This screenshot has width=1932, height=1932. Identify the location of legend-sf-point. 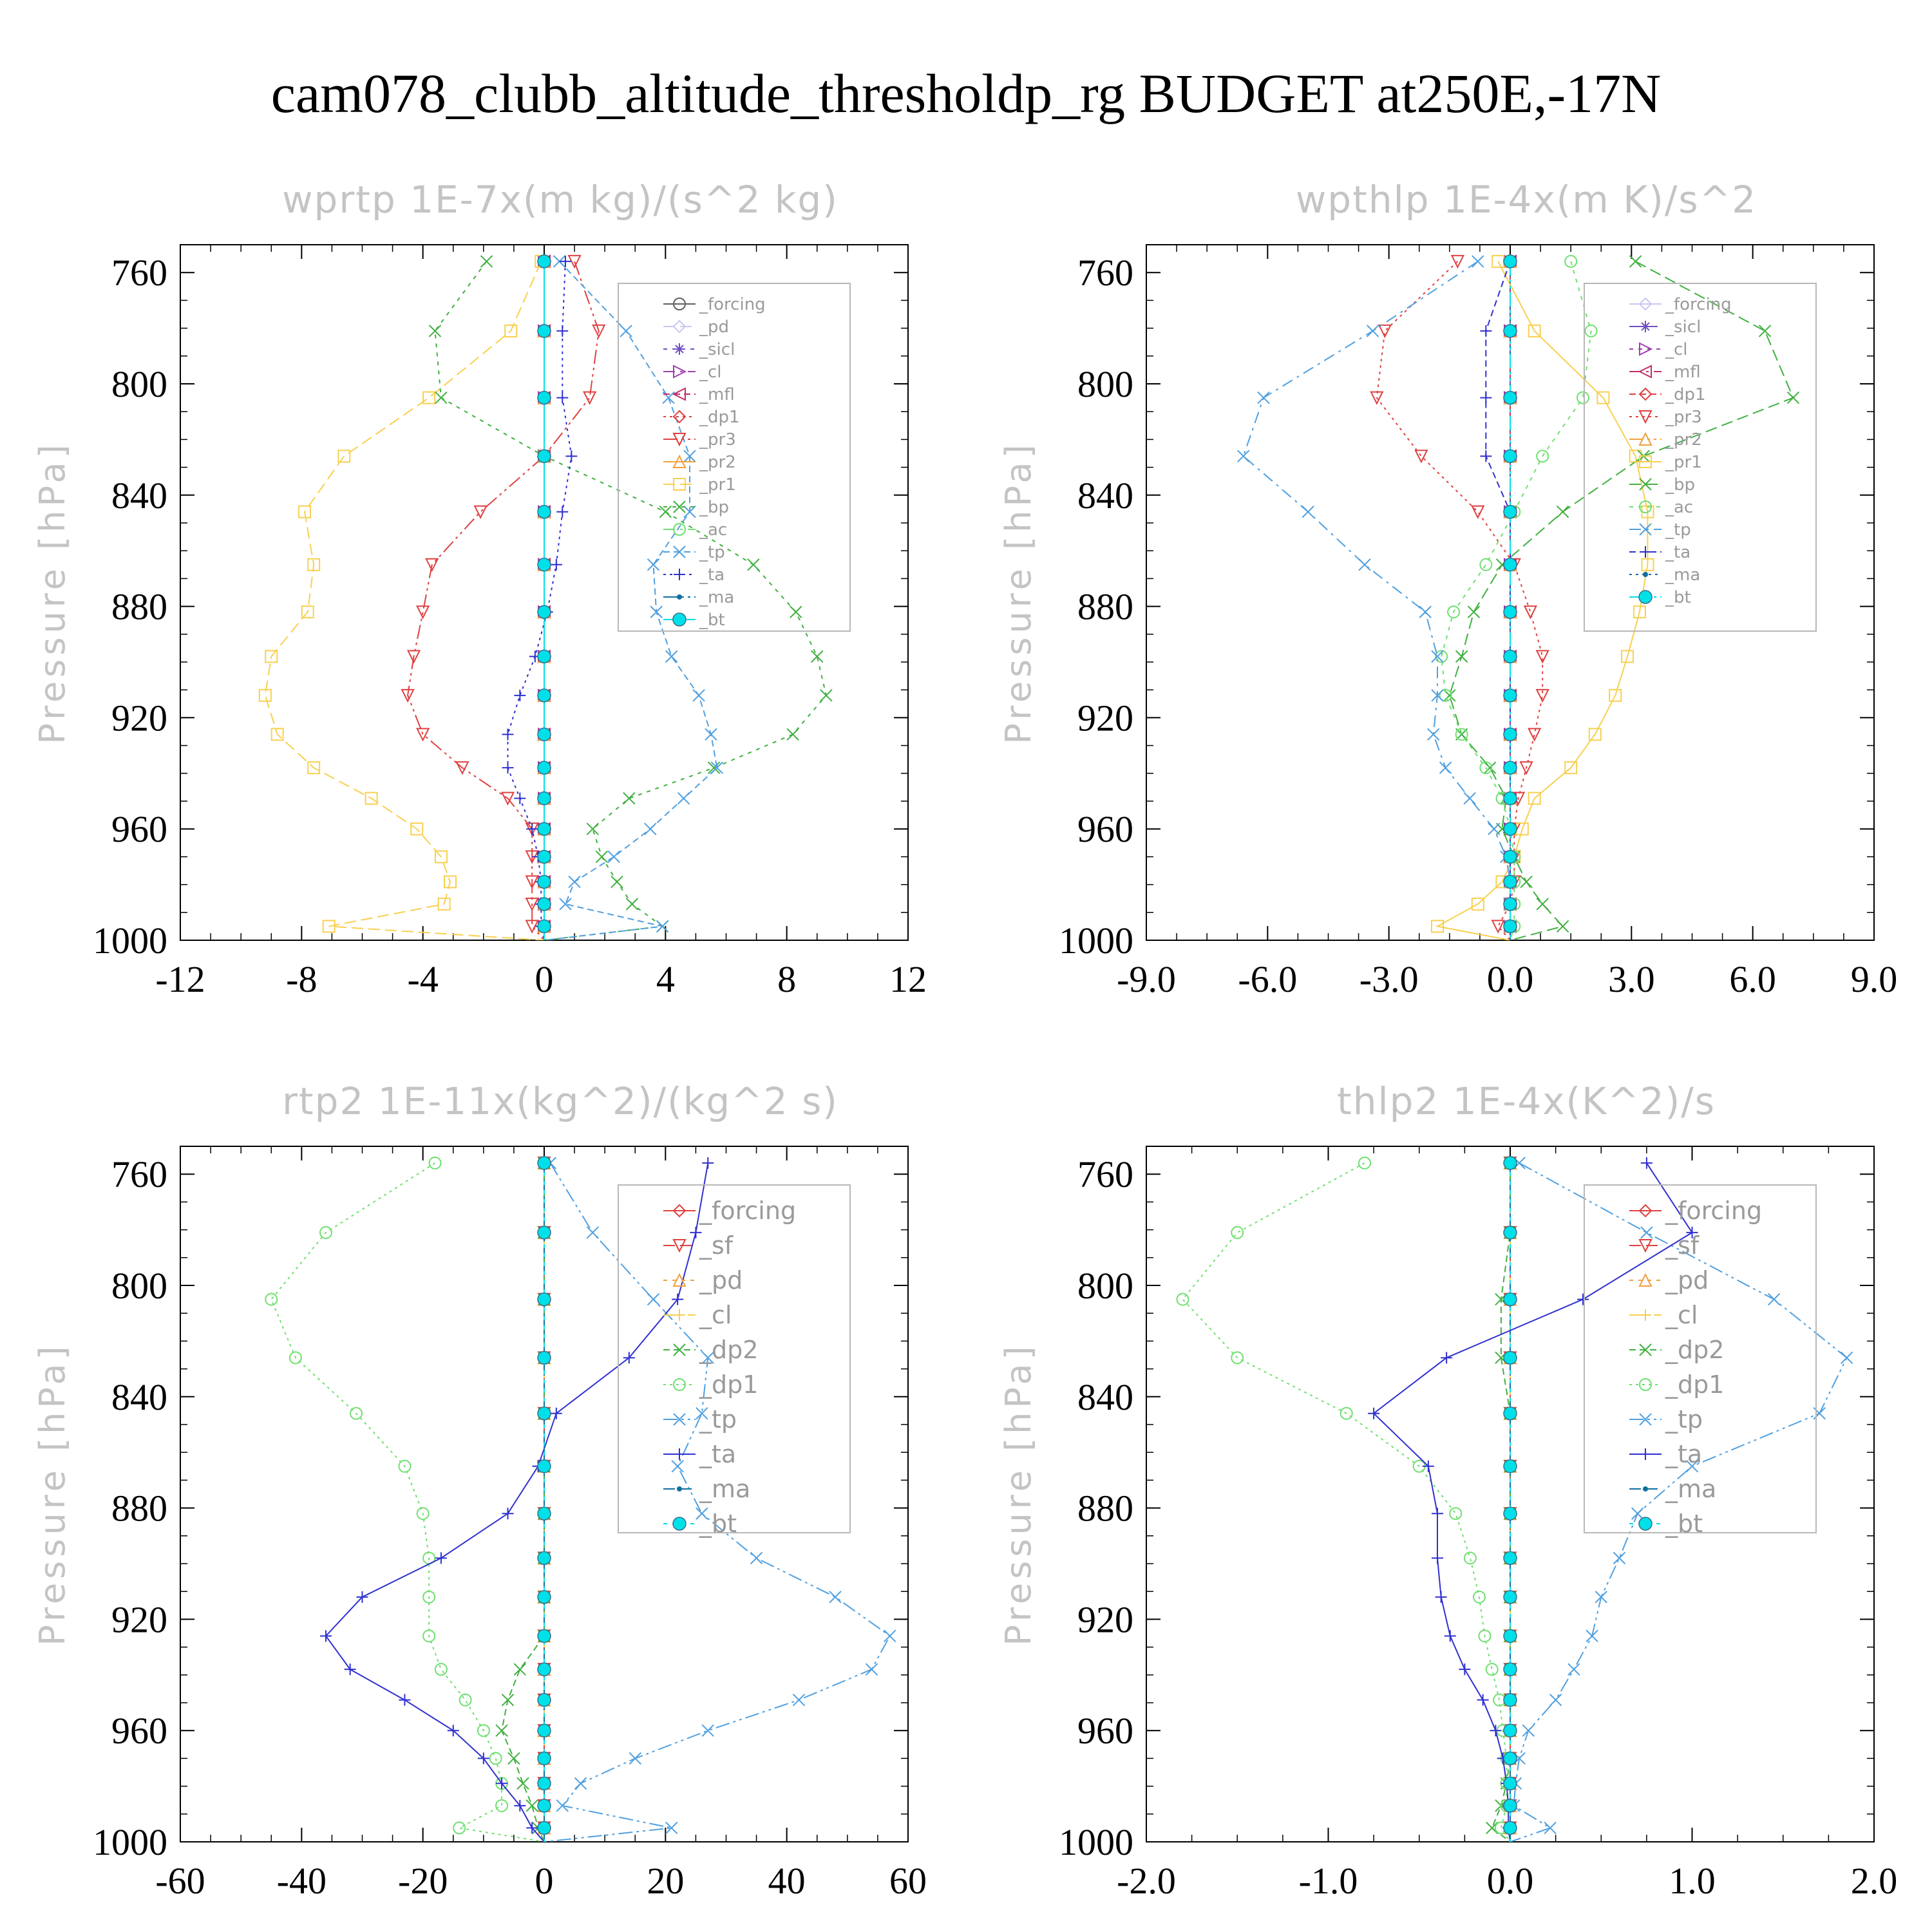
(1645, 1246).